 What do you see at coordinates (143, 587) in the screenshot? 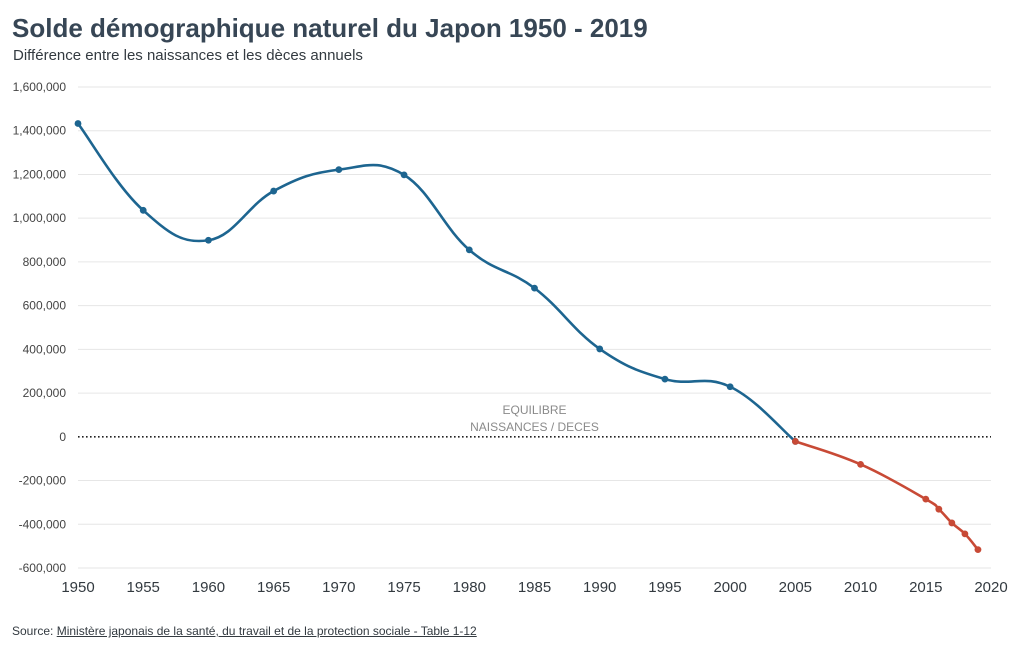
I see `x-tick-label: 1955` at bounding box center [143, 587].